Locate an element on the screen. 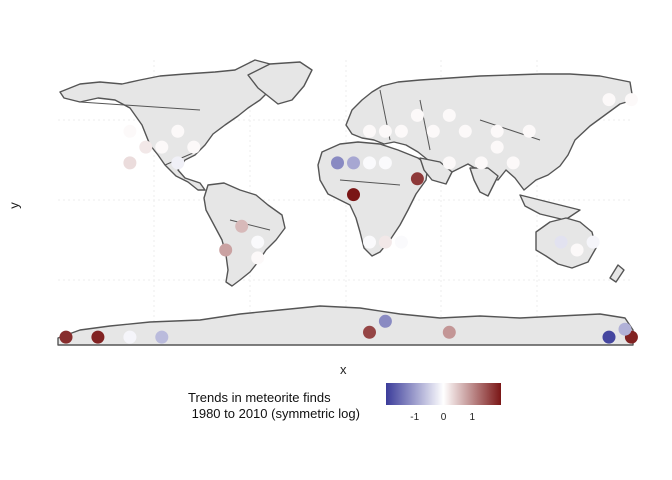 The image size is (672, 480). legend-title-line1: Trends in meteorite finds is located at coordinates (259, 397).